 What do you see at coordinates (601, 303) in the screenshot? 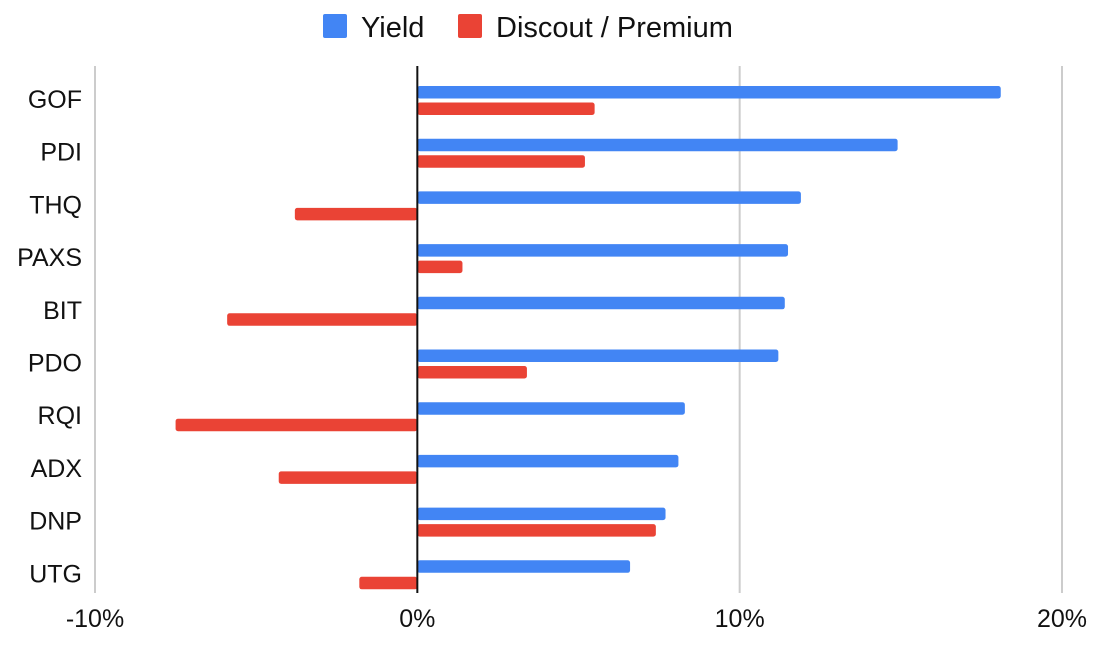
I see `bar-bit-yield` at bounding box center [601, 303].